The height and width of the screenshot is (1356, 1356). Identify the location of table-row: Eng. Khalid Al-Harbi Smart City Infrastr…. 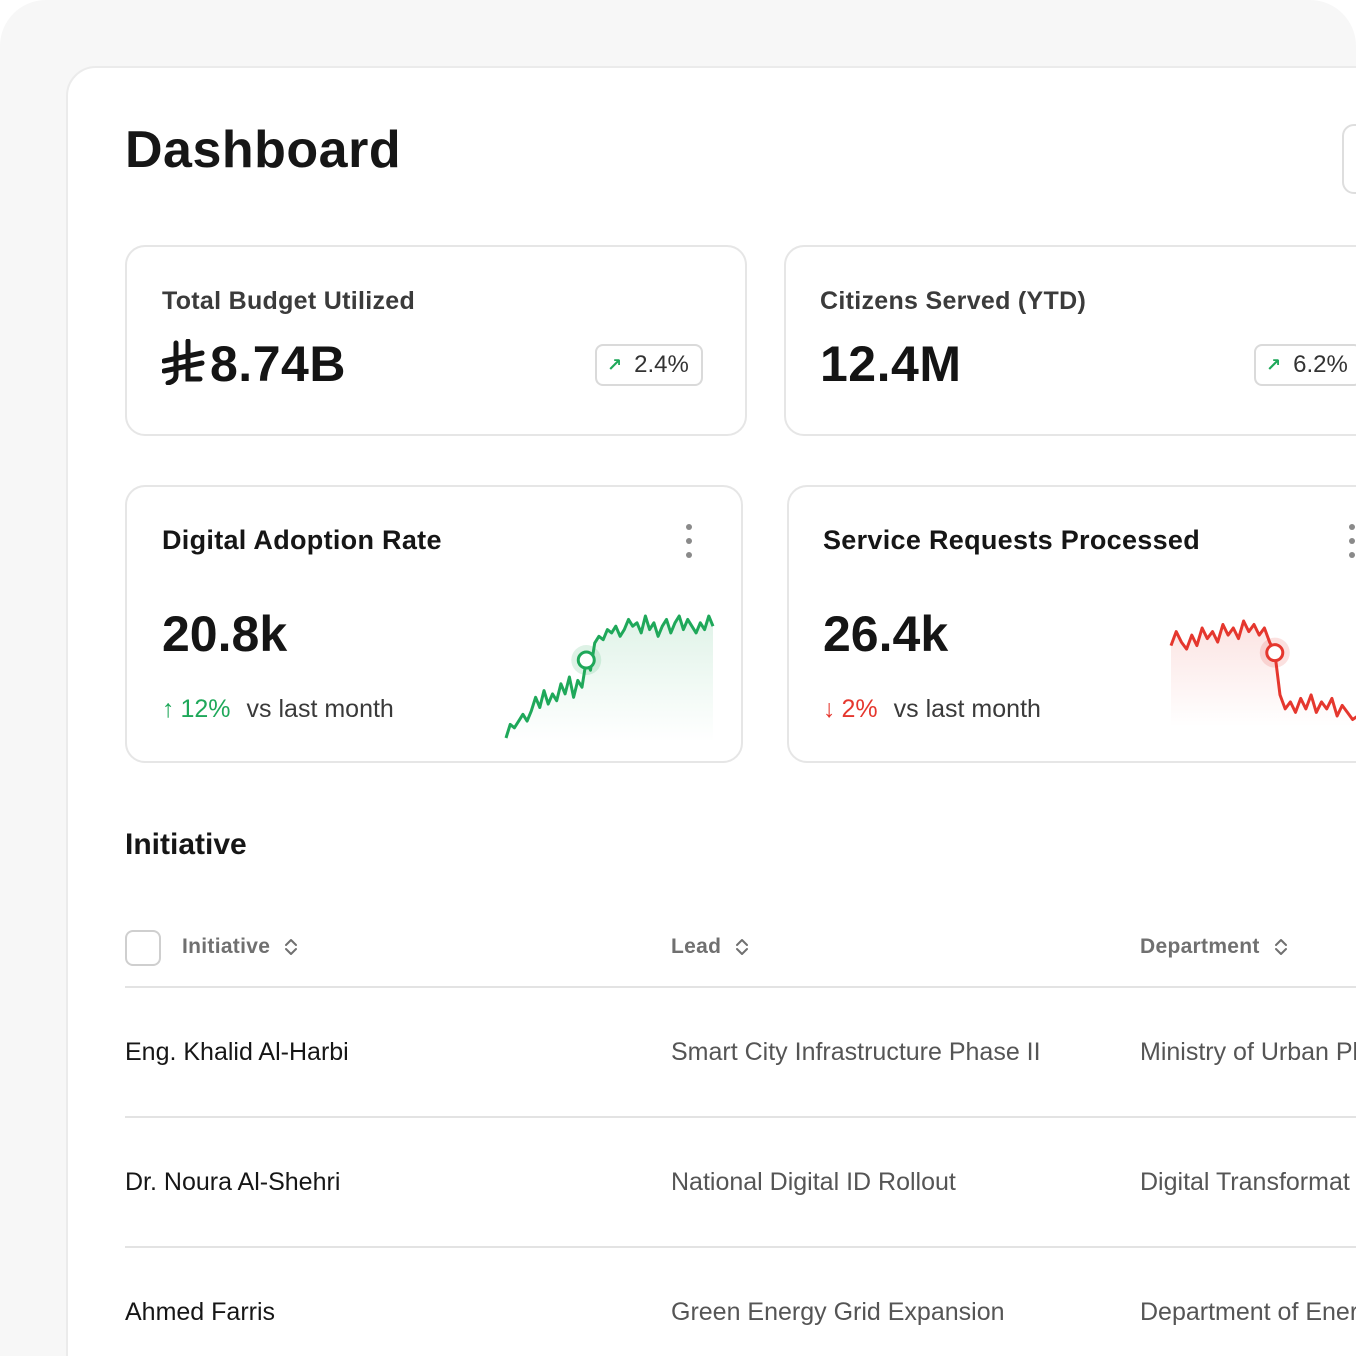
(740, 1053).